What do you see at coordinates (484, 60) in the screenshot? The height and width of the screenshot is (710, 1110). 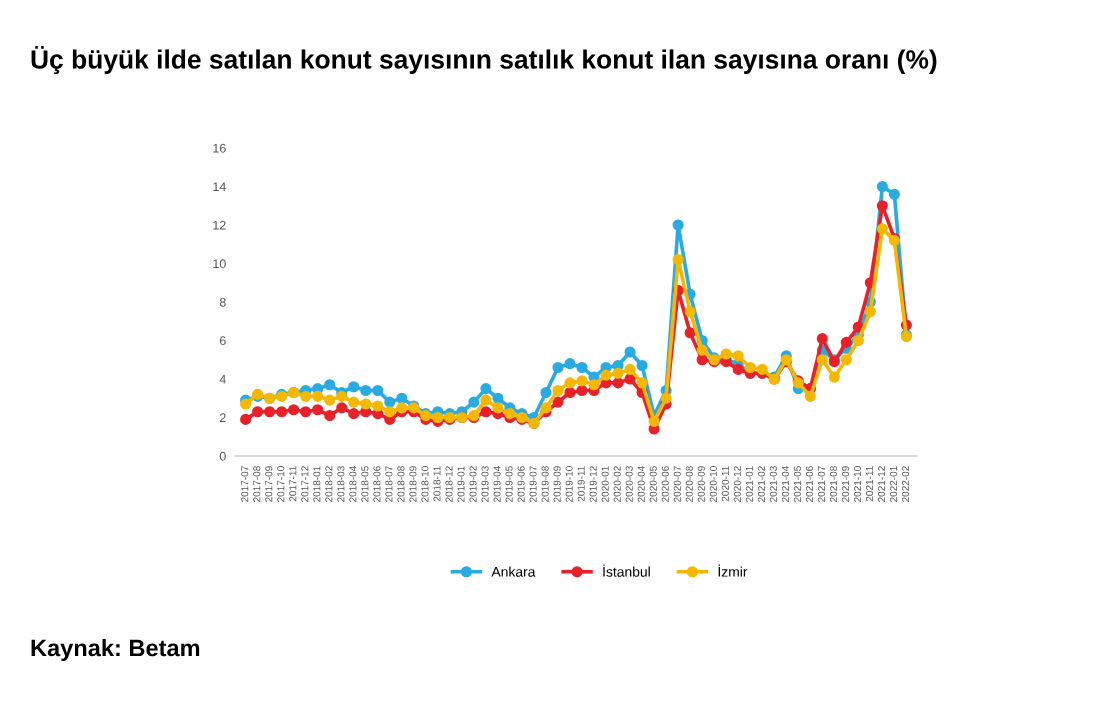 I see `chart-title: Üç büyük ilde satılan konut sayısının satılık konut ilan sayısına oranı (%)` at bounding box center [484, 60].